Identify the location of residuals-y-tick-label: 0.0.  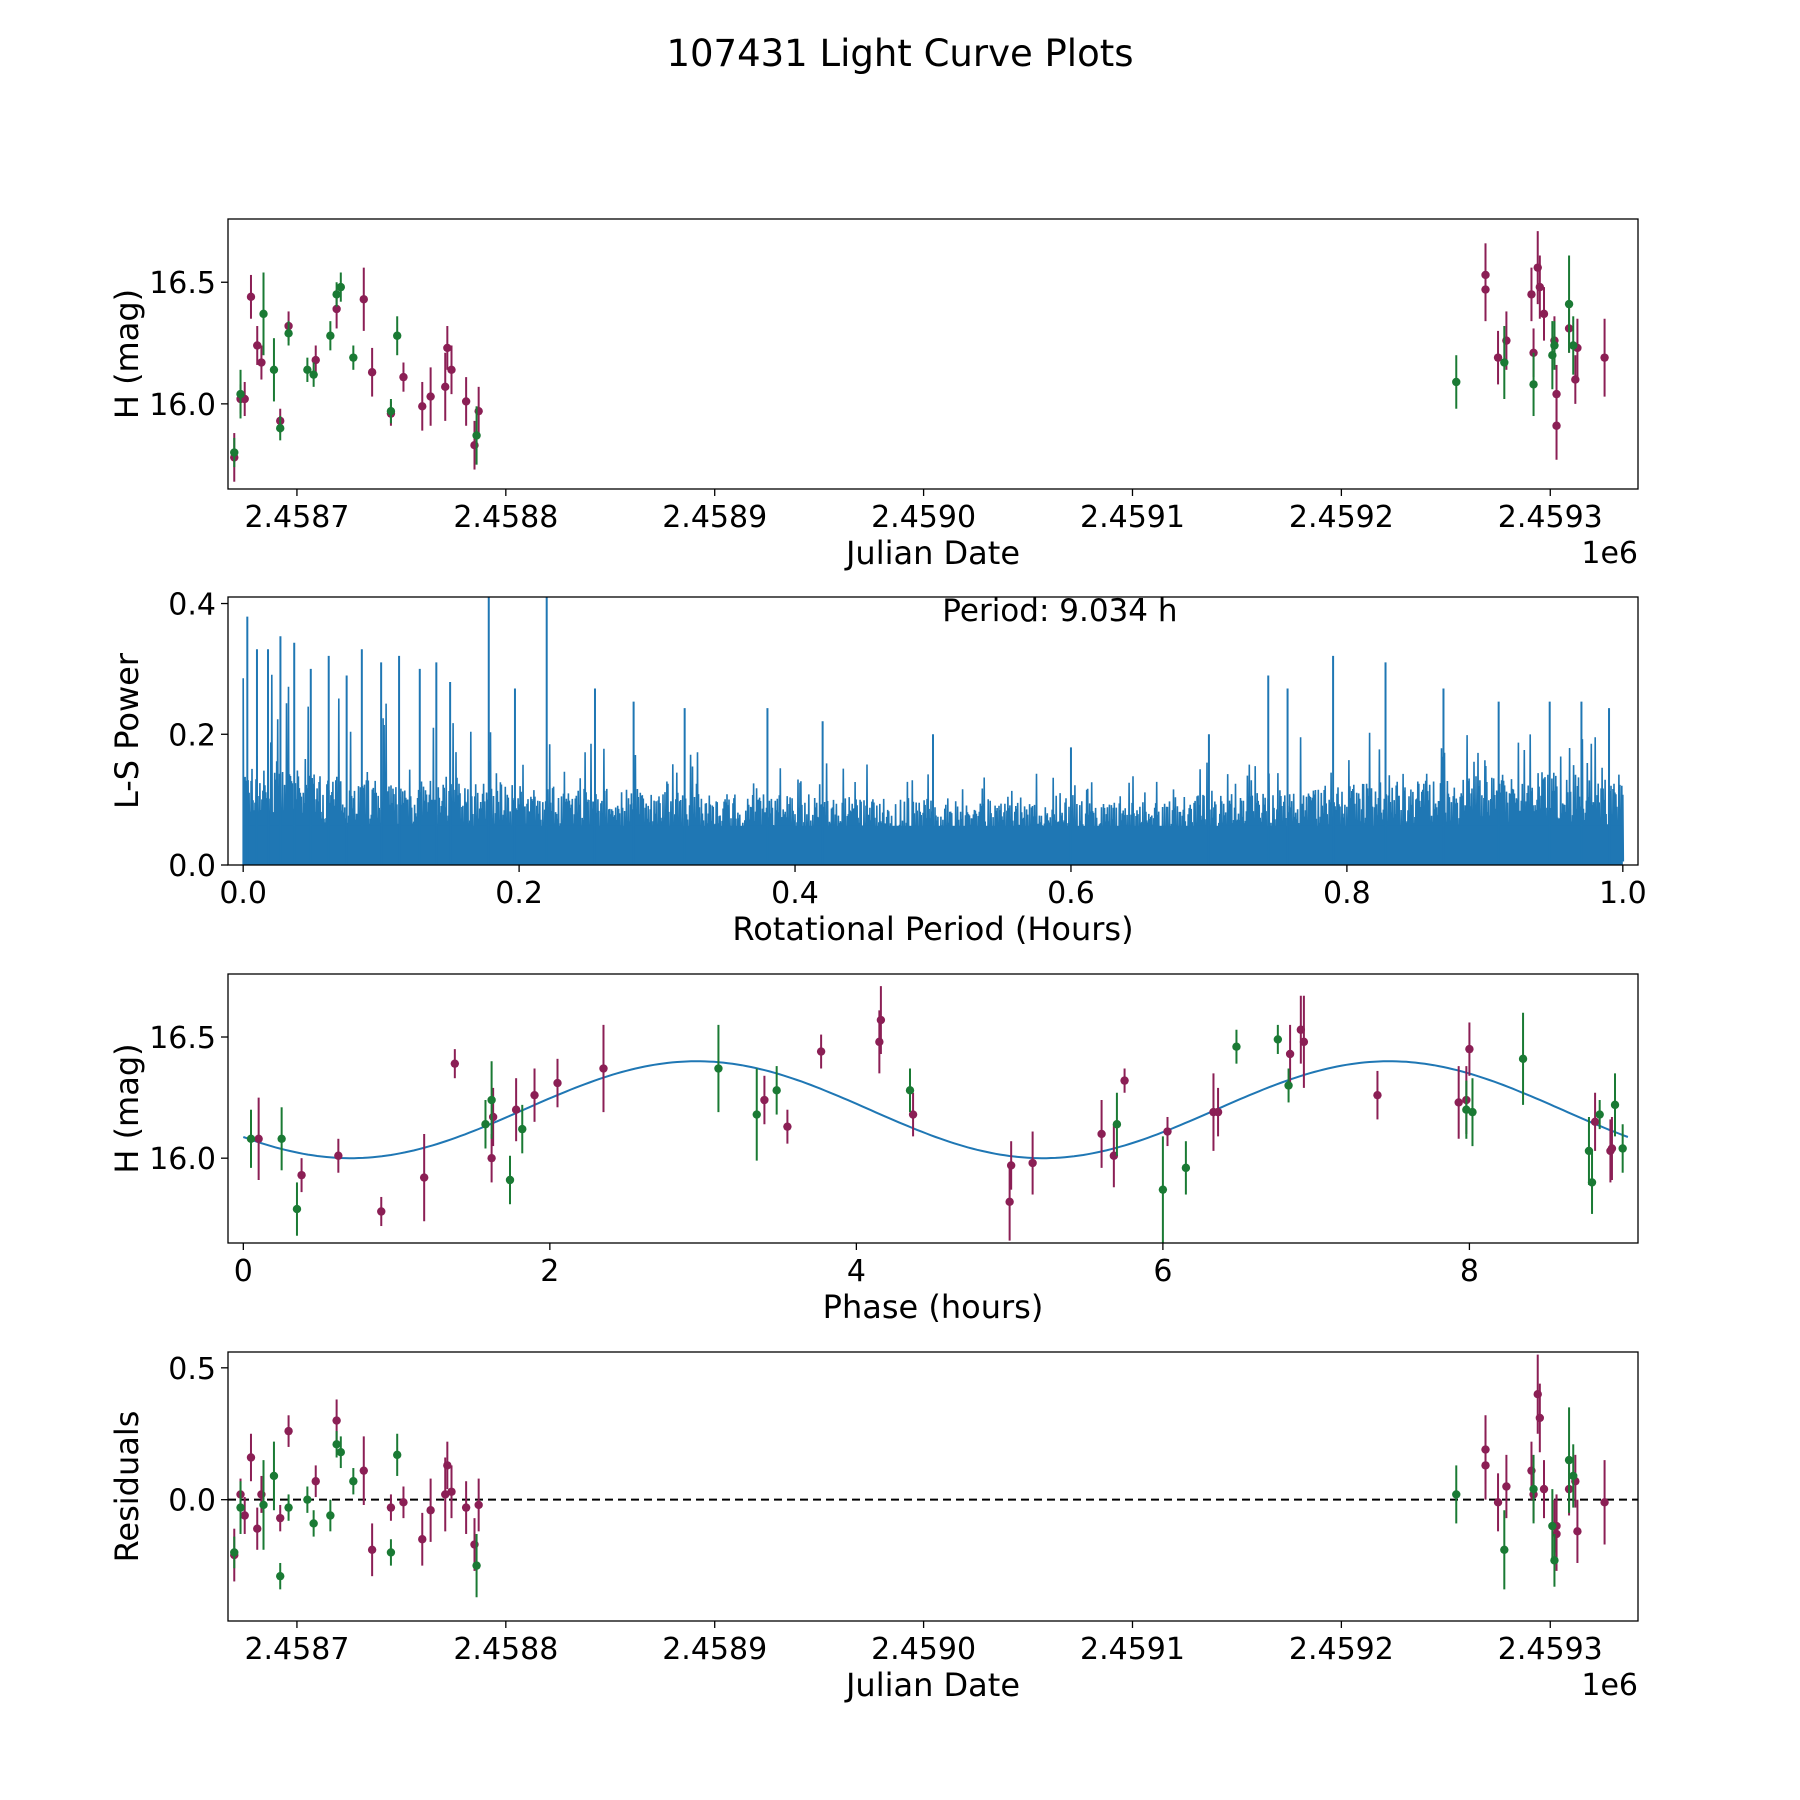
(192, 1501).